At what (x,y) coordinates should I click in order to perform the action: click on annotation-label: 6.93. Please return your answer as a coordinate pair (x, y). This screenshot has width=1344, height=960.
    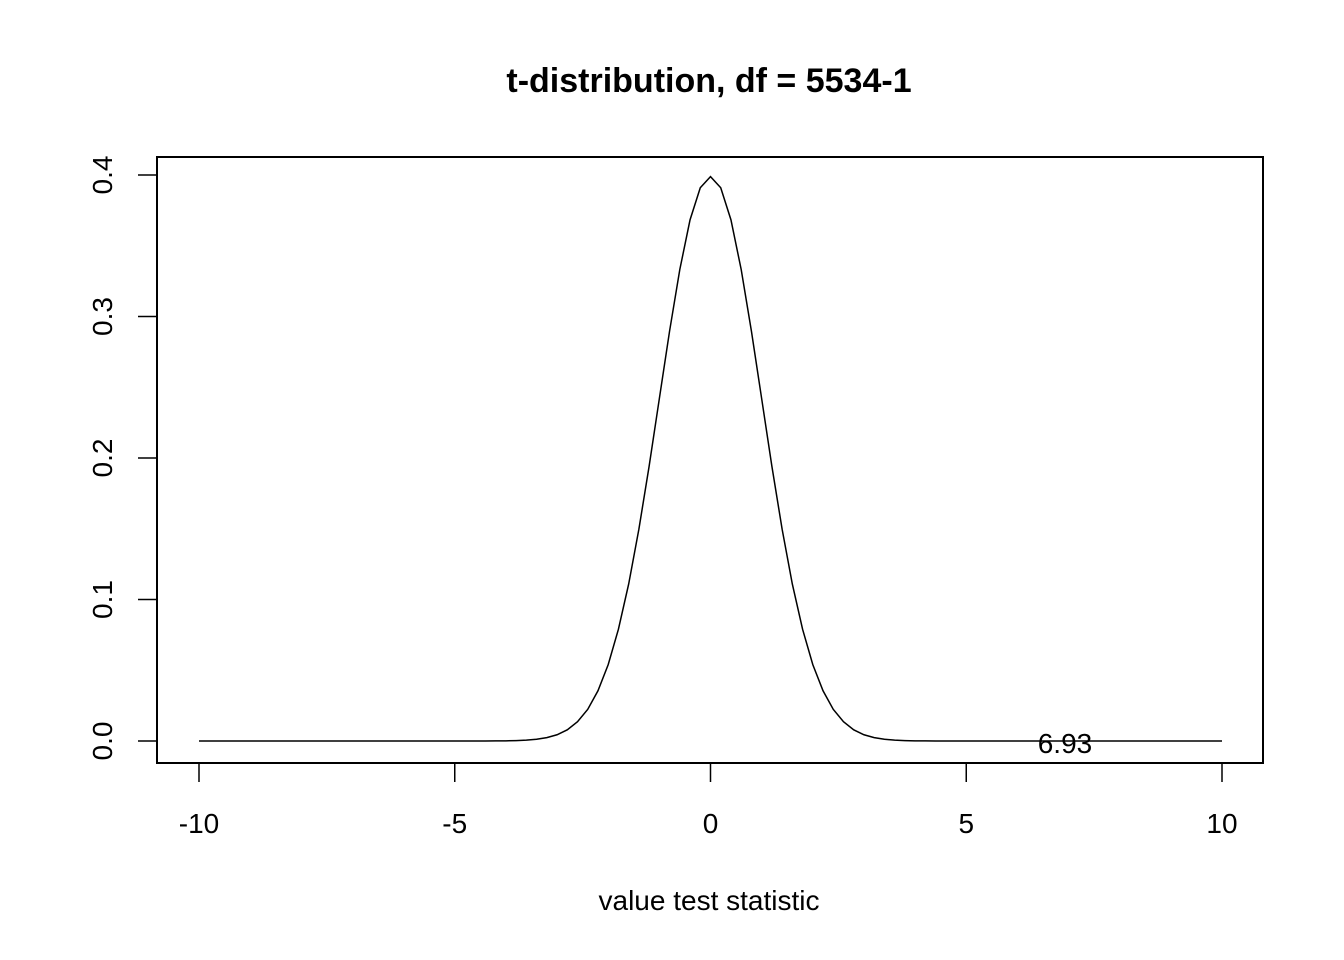
    Looking at the image, I should click on (1065, 743).